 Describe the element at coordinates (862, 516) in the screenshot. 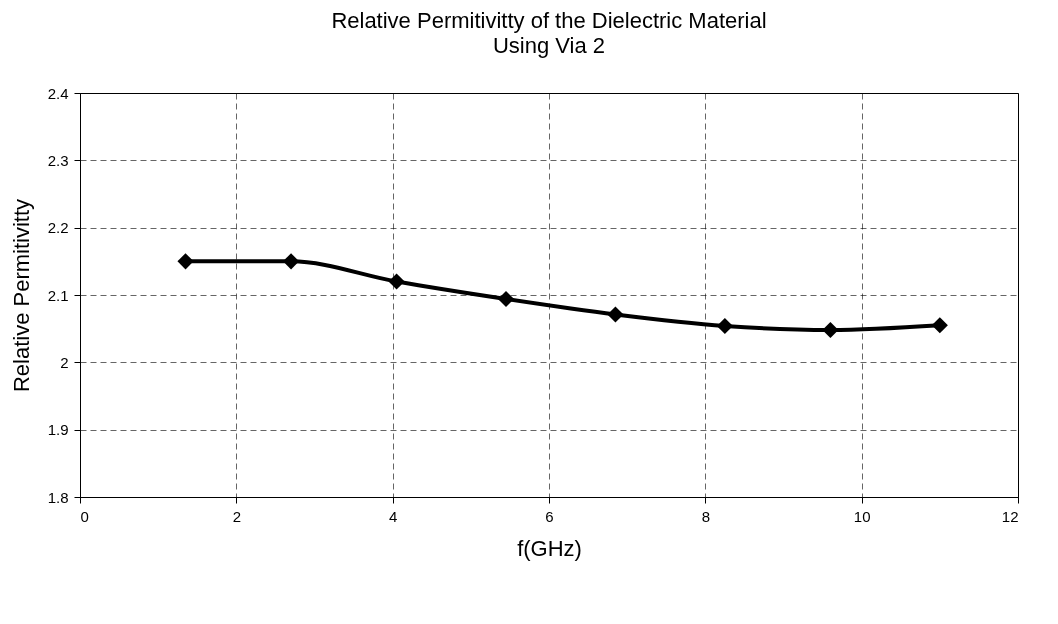

I see `x-tick-label: 10` at that location.